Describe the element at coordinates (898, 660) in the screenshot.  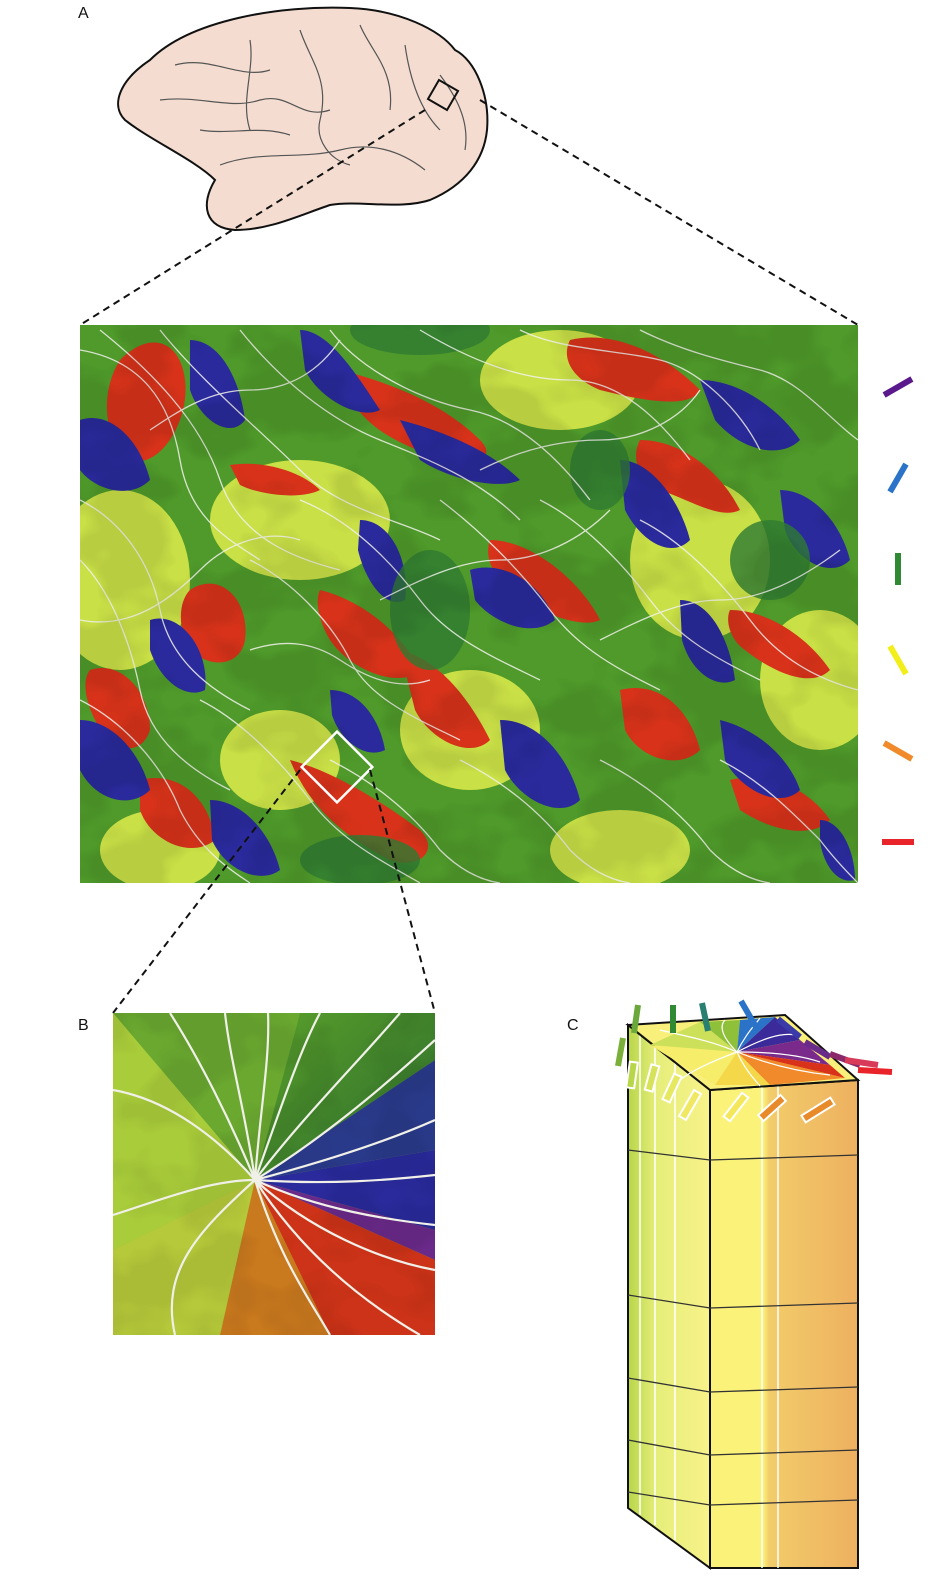
I see `legend-bar-yellow` at that location.